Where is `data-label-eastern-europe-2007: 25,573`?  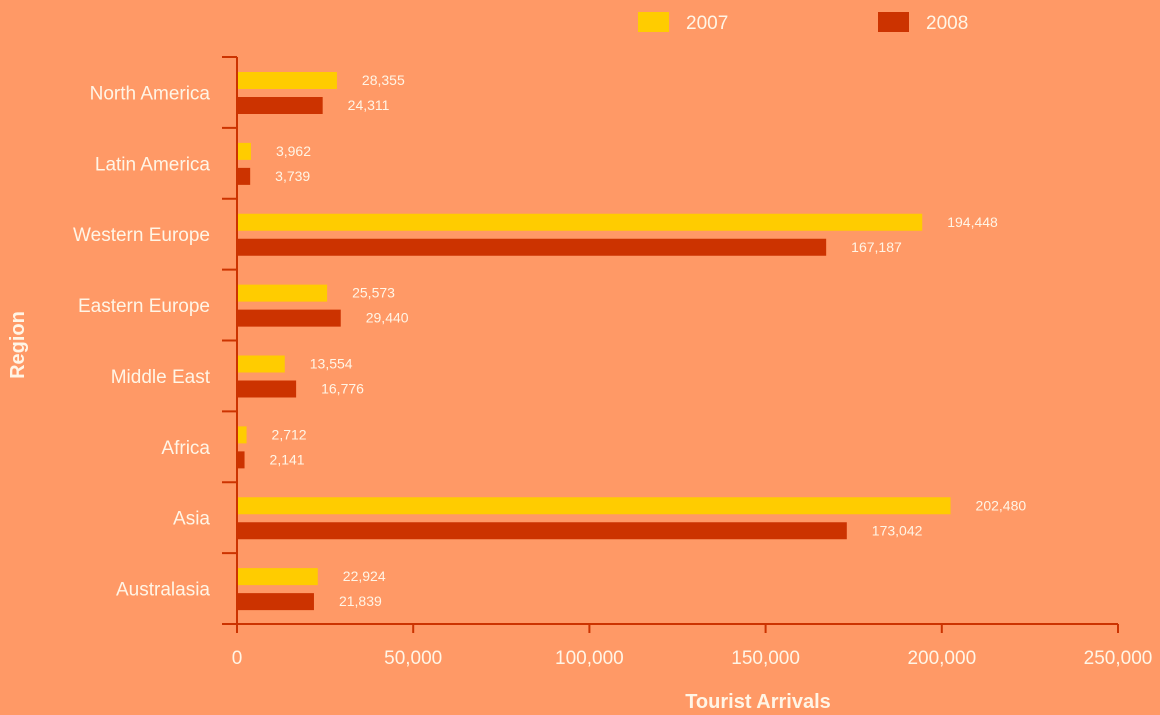 data-label-eastern-europe-2007: 25,573 is located at coordinates (373, 293).